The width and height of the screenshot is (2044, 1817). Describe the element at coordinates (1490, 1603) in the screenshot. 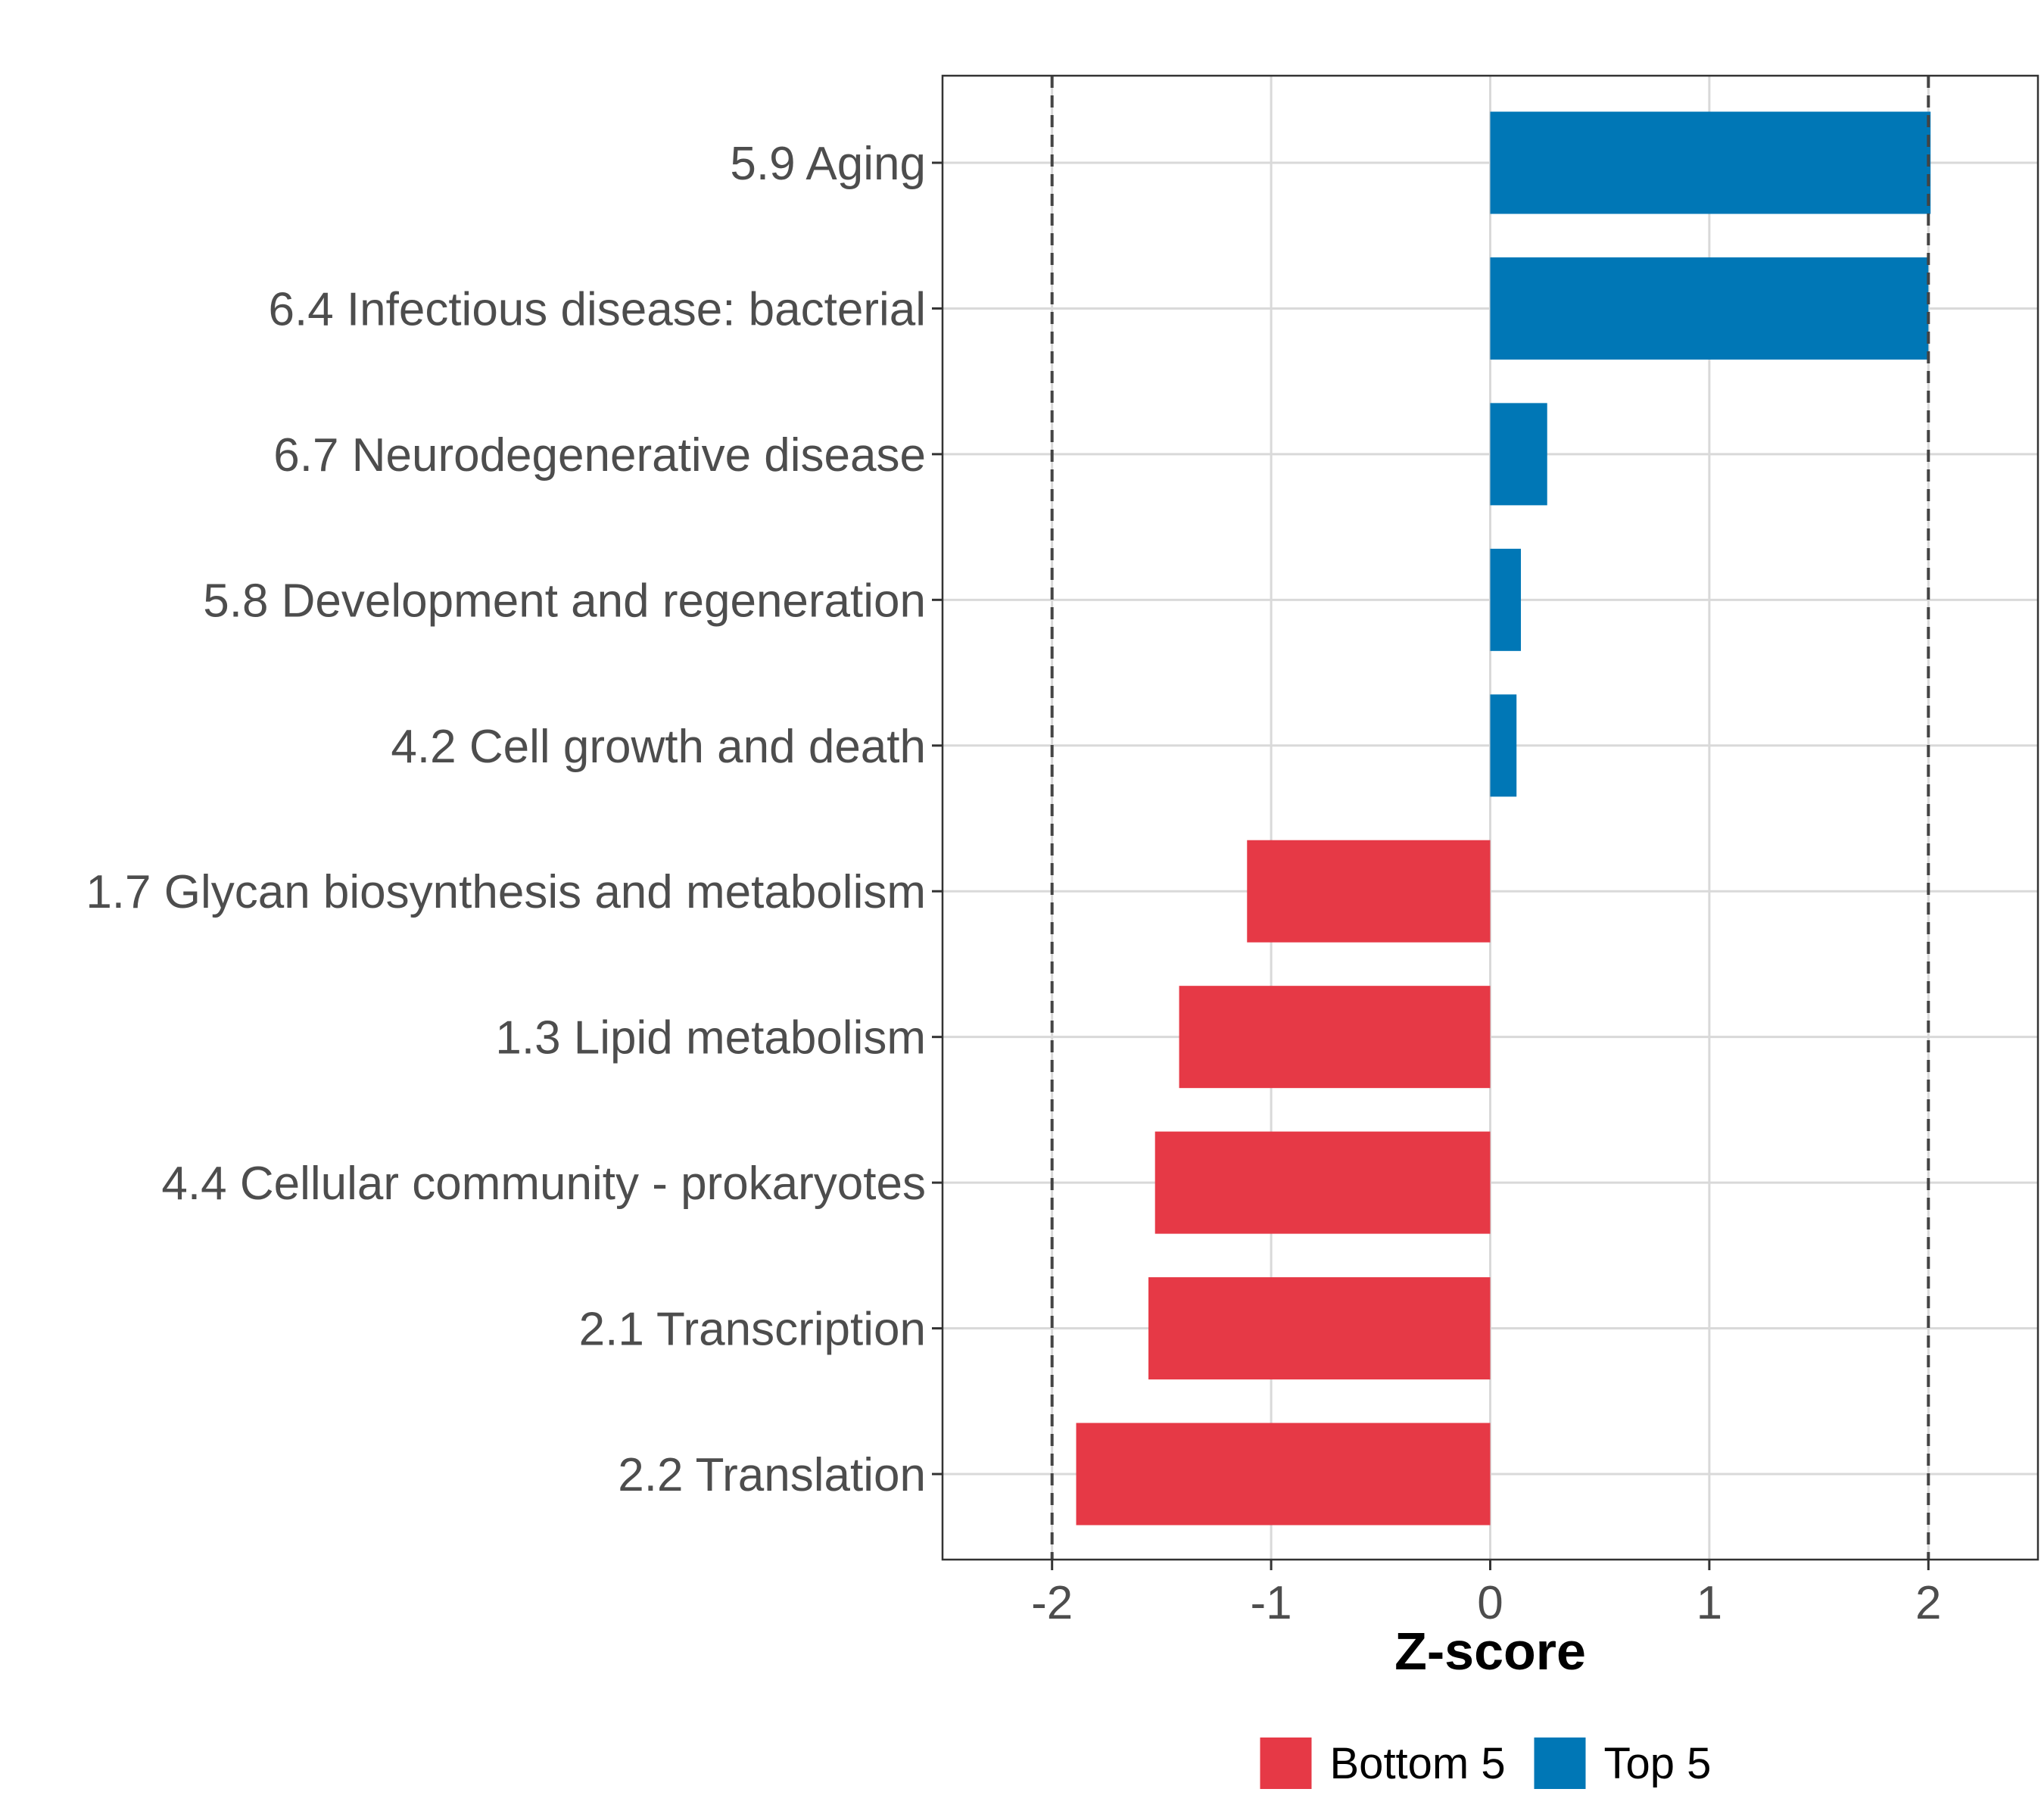

I see `x-tick-label: 0` at that location.